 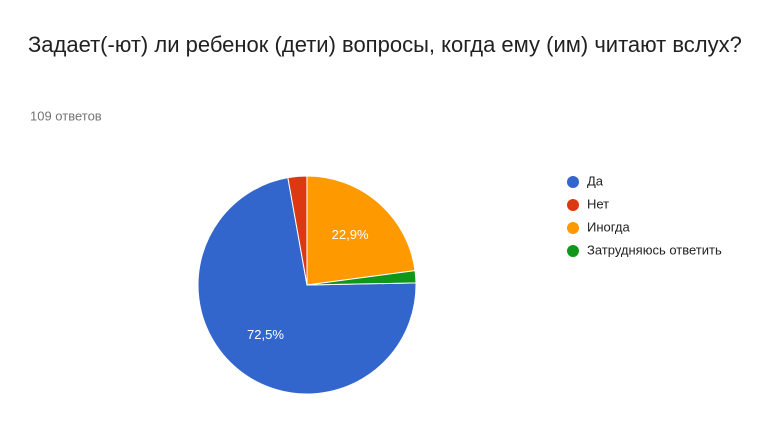 What do you see at coordinates (654, 249) in the screenshot?
I see `legend-label: Затрудняюсь ответить` at bounding box center [654, 249].